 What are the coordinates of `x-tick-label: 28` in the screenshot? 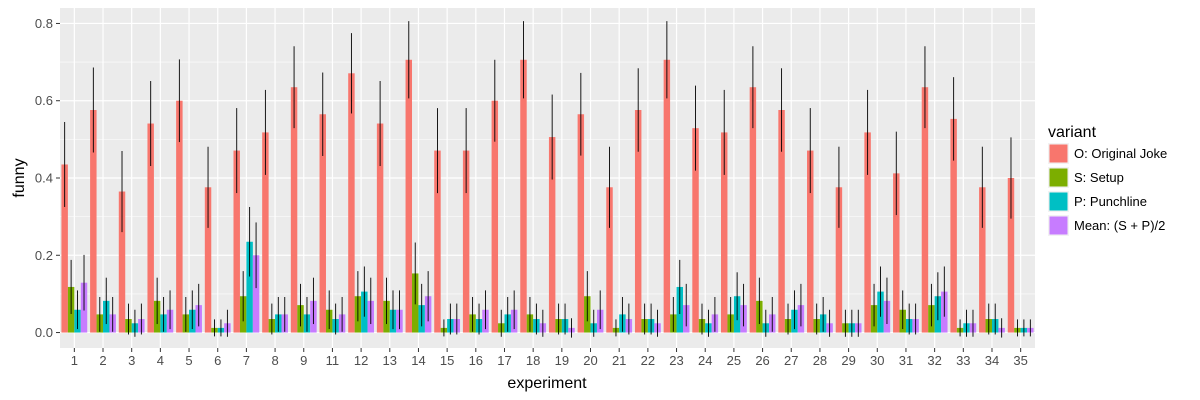 It's located at (820, 360).